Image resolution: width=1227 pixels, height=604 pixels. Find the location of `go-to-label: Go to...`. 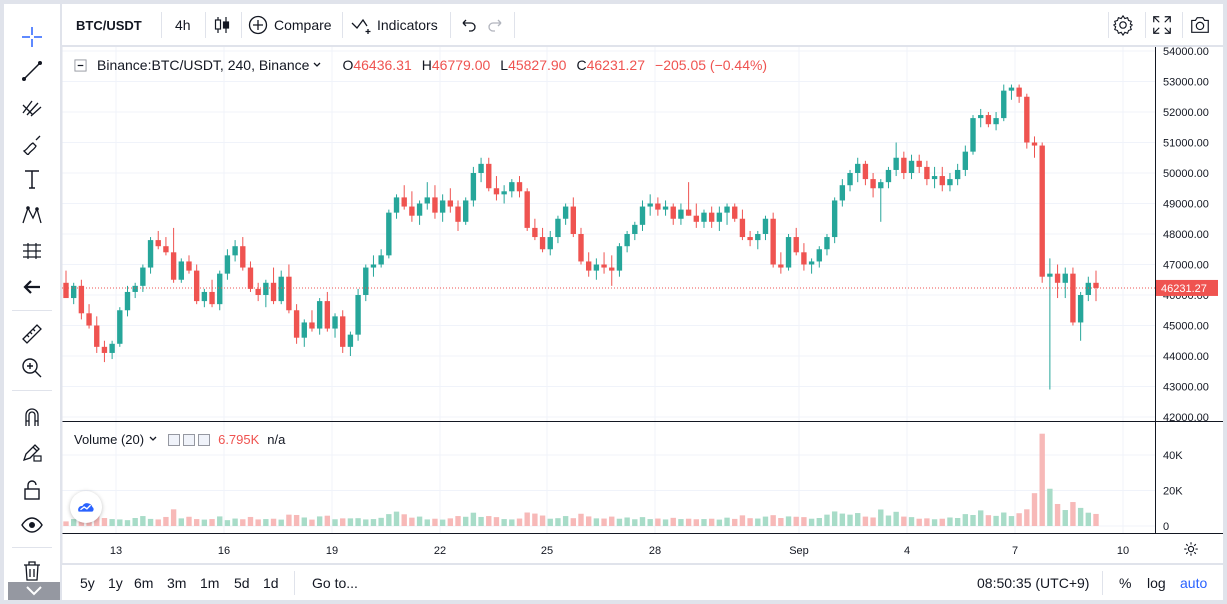

go-to-label: Go to... is located at coordinates (335, 583).